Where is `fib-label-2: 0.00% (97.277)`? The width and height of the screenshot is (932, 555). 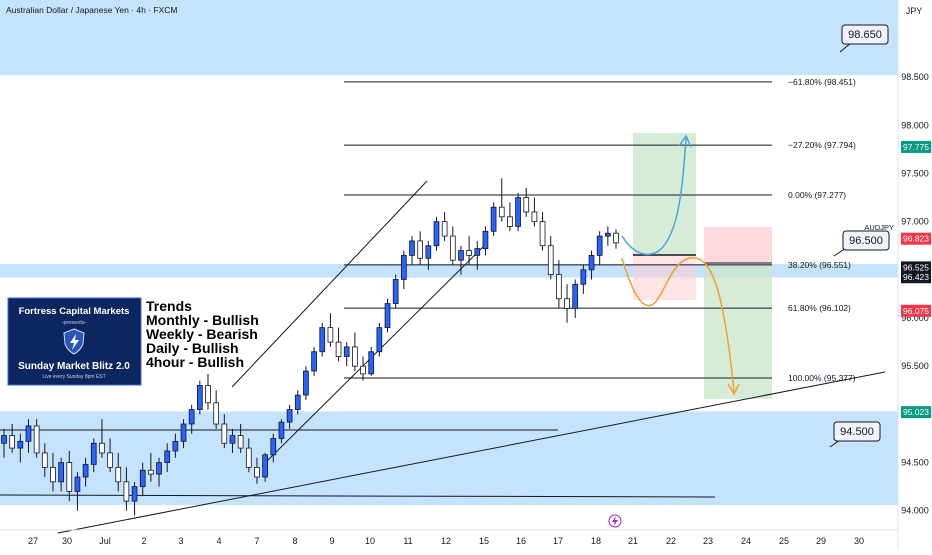 fib-label-2: 0.00% (97.277) is located at coordinates (817, 195).